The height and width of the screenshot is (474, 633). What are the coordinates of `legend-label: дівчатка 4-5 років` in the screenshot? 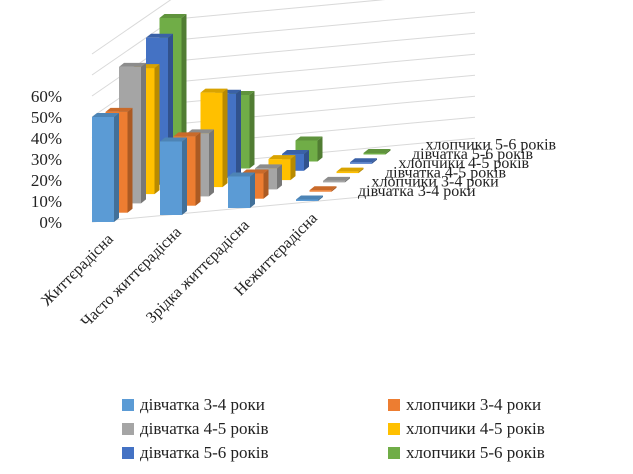 It's located at (204, 428).